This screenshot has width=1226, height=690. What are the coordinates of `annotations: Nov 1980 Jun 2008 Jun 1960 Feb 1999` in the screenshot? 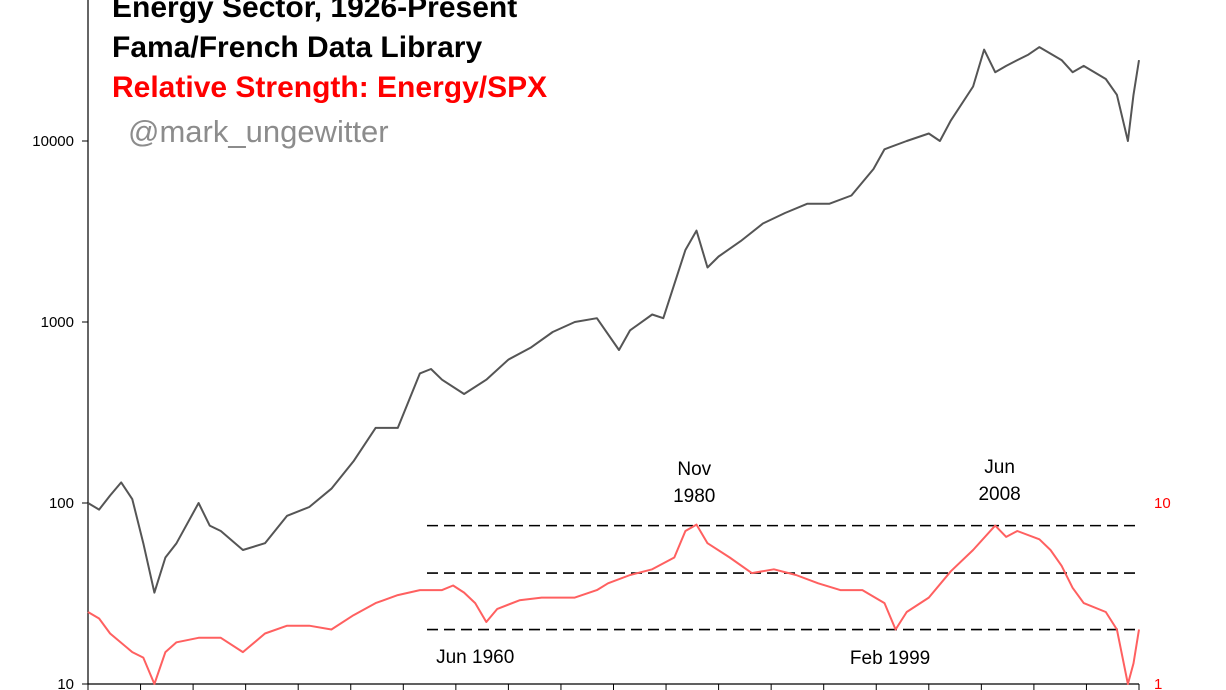 It's located at (728, 563).